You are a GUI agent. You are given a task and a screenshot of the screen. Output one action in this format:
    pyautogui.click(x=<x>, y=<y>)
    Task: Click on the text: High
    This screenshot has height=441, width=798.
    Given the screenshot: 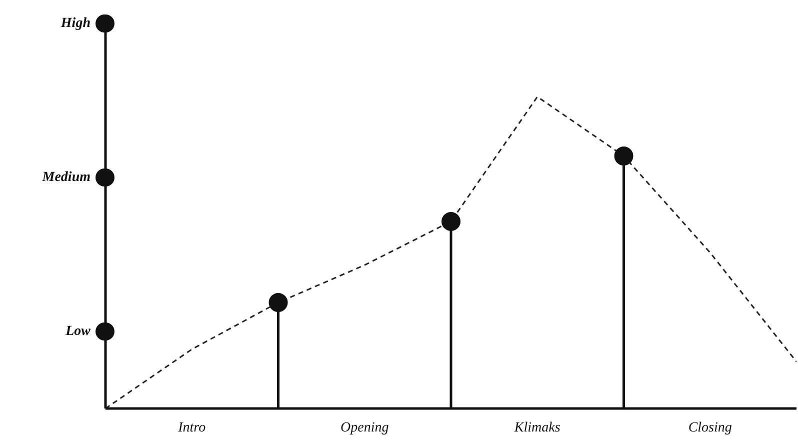 What is the action you would take?
    pyautogui.click(x=75, y=23)
    